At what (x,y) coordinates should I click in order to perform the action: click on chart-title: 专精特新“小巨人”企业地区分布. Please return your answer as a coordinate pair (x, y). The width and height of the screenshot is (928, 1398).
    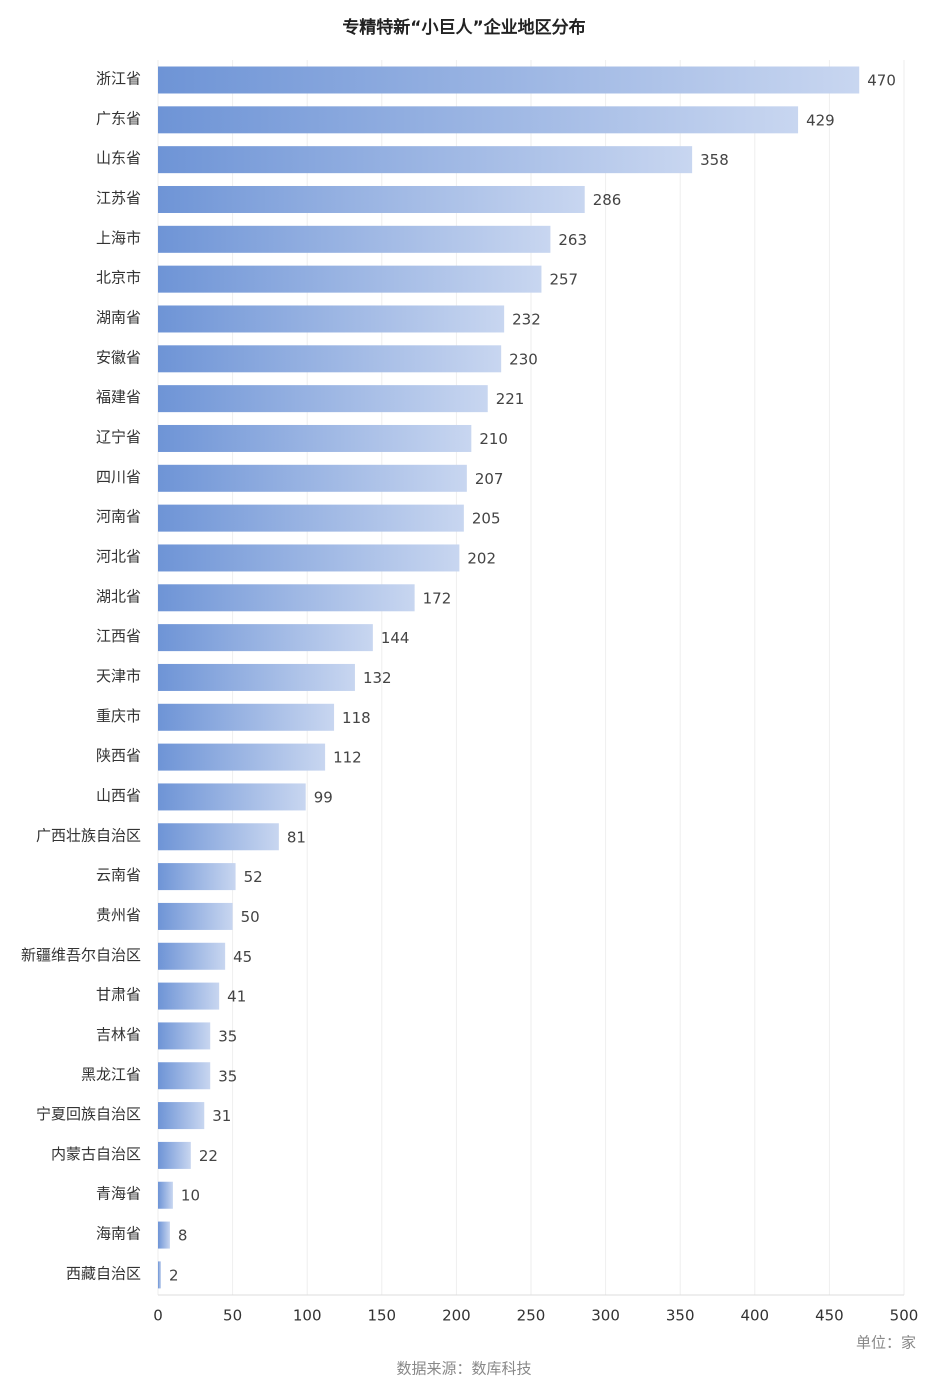
    Looking at the image, I should click on (463, 27).